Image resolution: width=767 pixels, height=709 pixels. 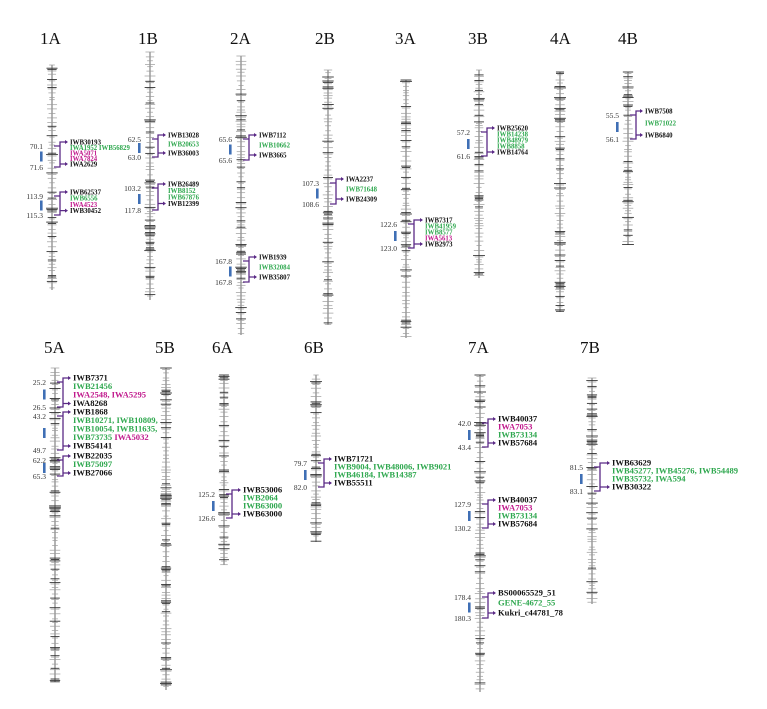 What do you see at coordinates (275, 278) in the screenshot?
I see `marker-name: IWB35807` at bounding box center [275, 278].